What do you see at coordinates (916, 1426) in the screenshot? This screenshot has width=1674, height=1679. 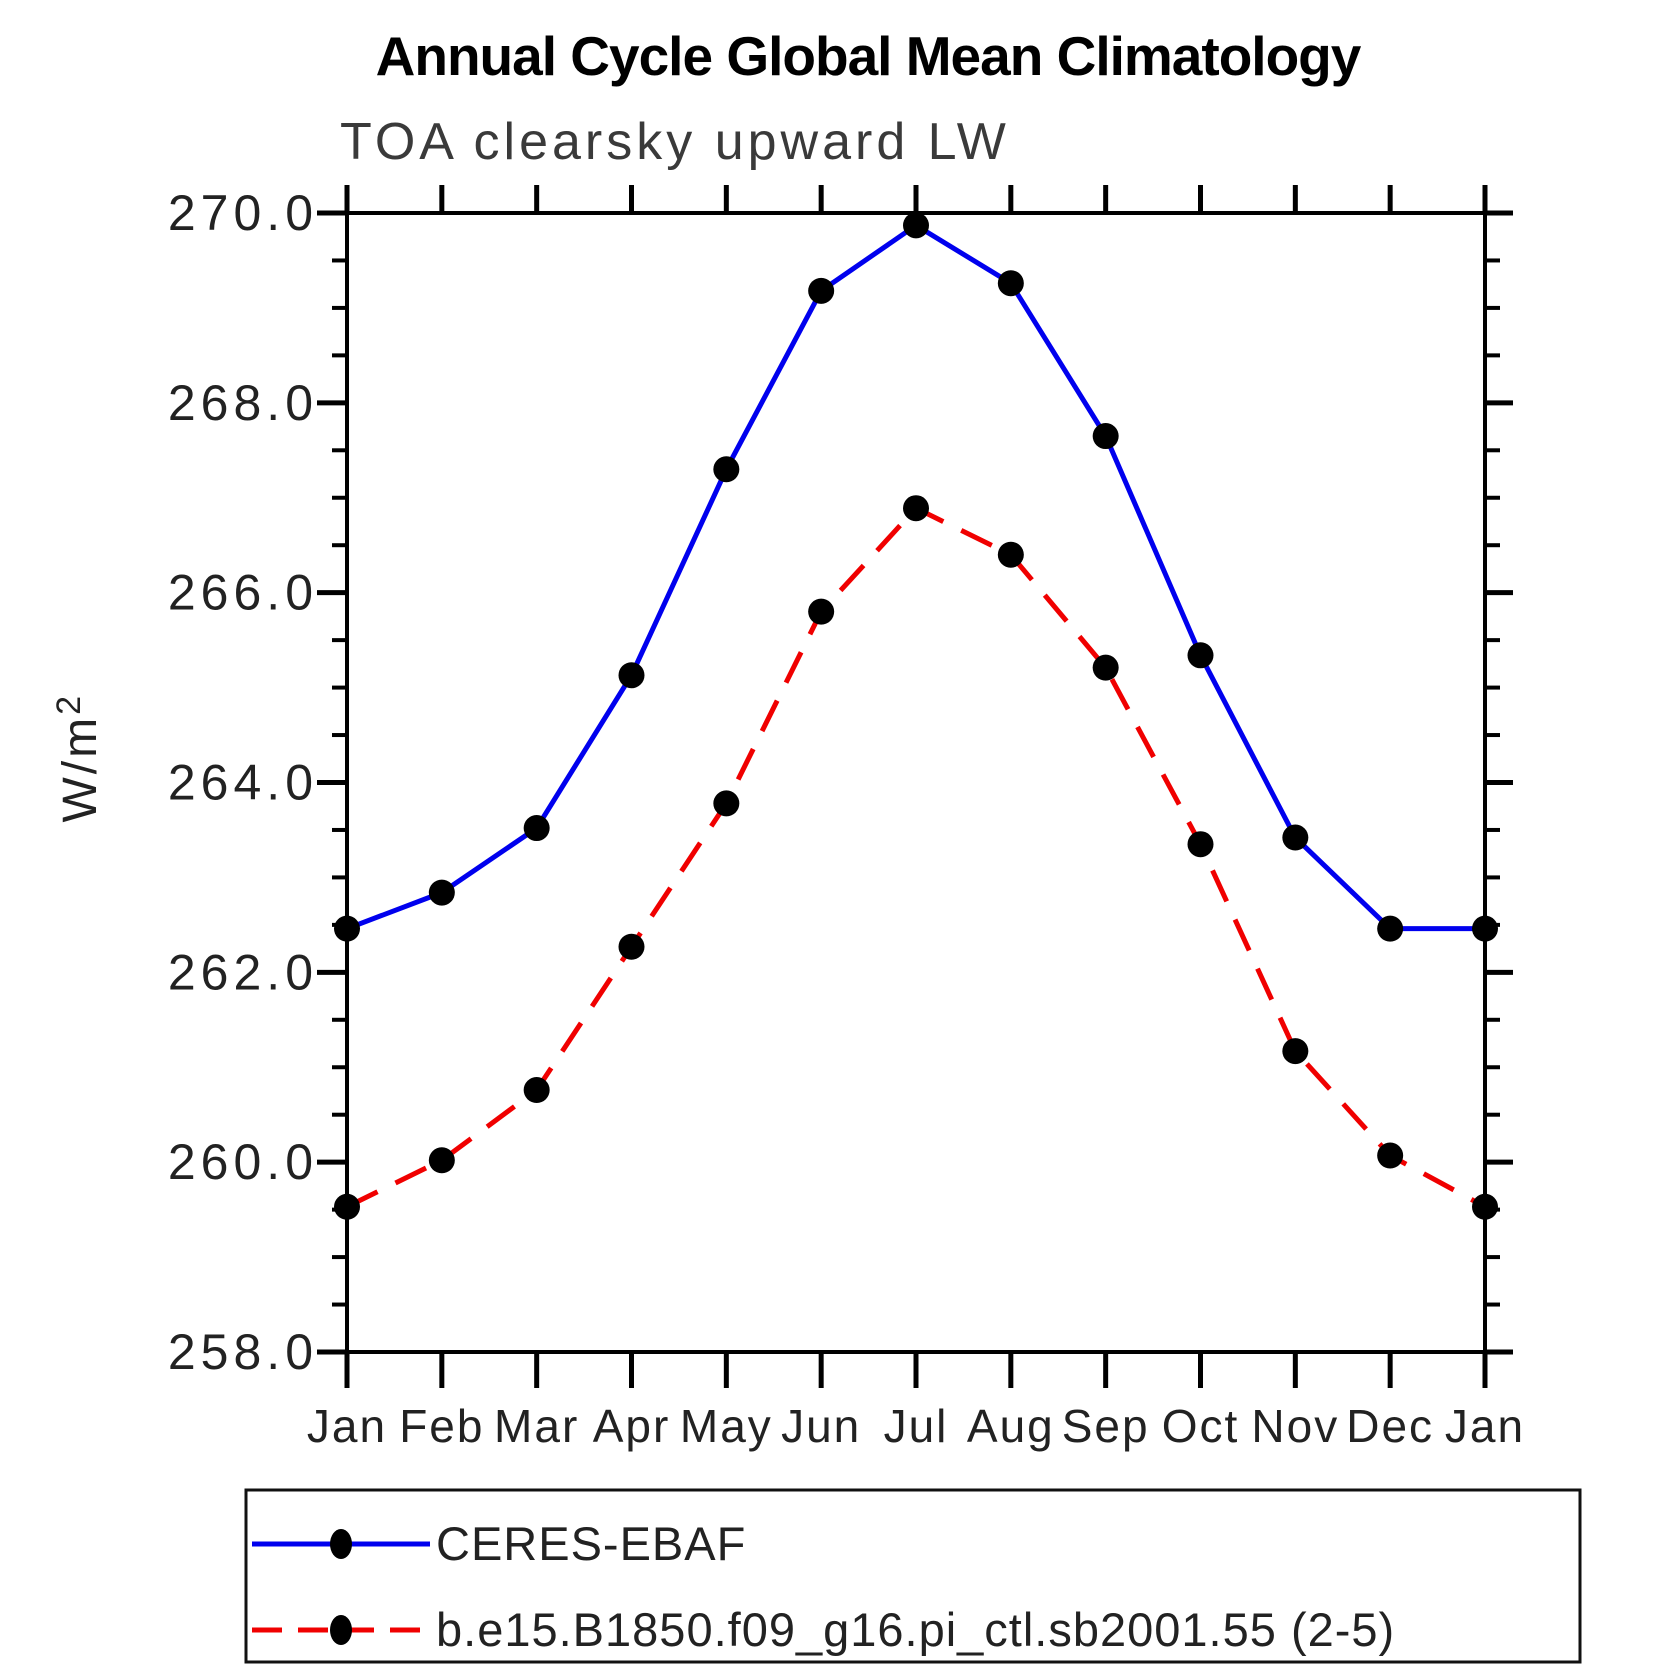 I see `x-tick-label: Jul` at bounding box center [916, 1426].